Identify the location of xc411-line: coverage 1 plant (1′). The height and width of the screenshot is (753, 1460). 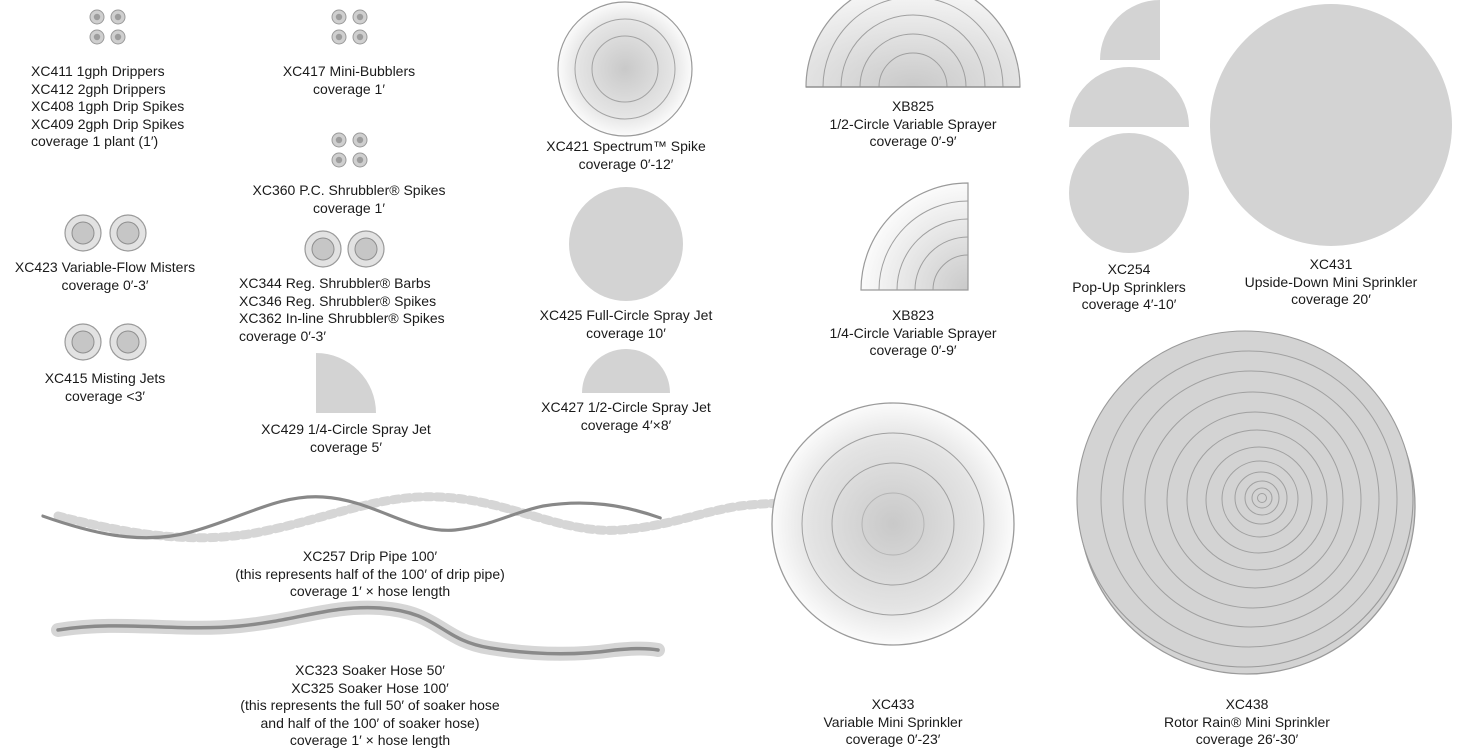
(95, 141).